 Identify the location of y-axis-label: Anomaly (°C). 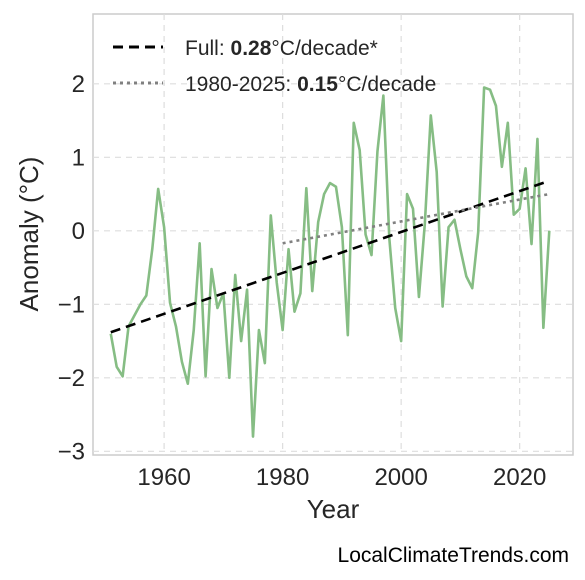
(29, 234).